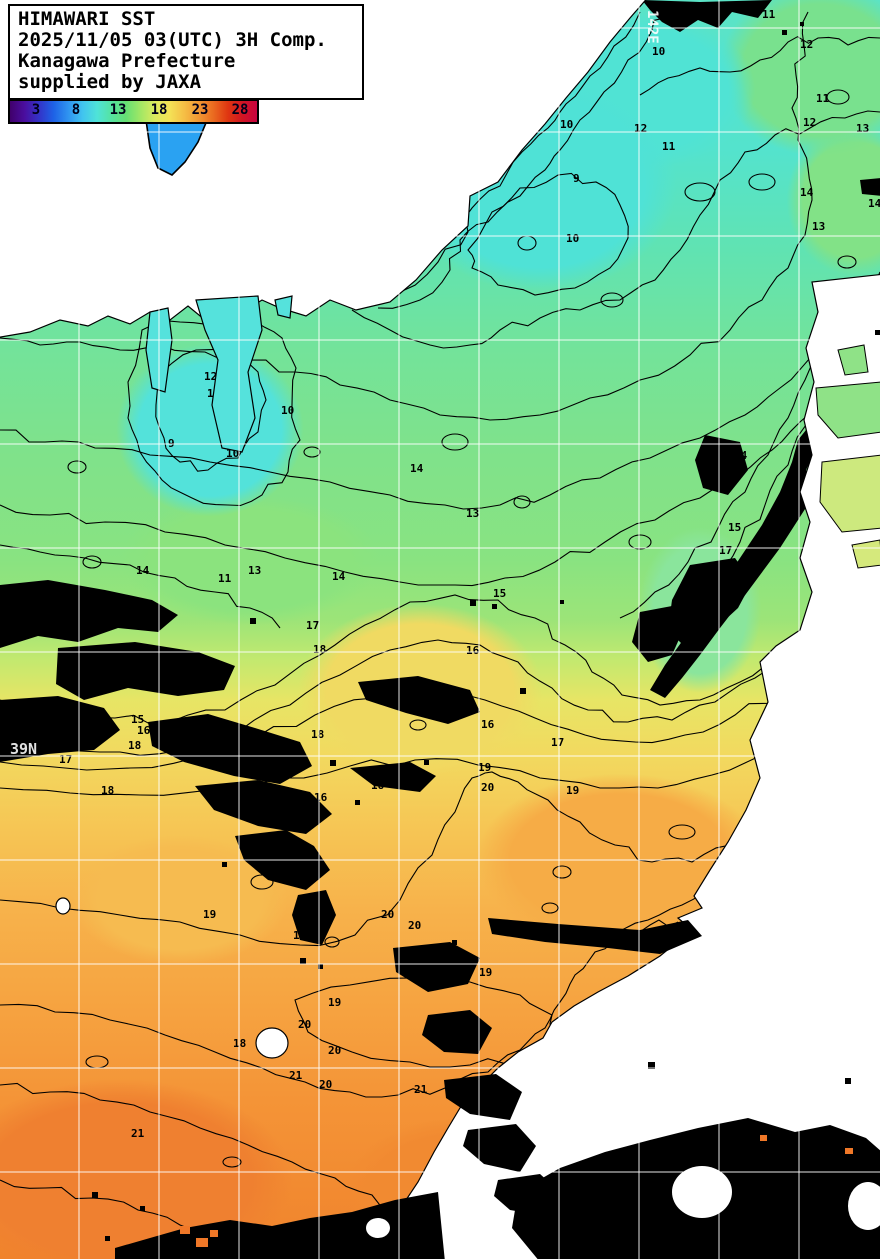  Describe the element at coordinates (118, 110) in the screenshot. I see `colorbar-tick: 13` at that location.